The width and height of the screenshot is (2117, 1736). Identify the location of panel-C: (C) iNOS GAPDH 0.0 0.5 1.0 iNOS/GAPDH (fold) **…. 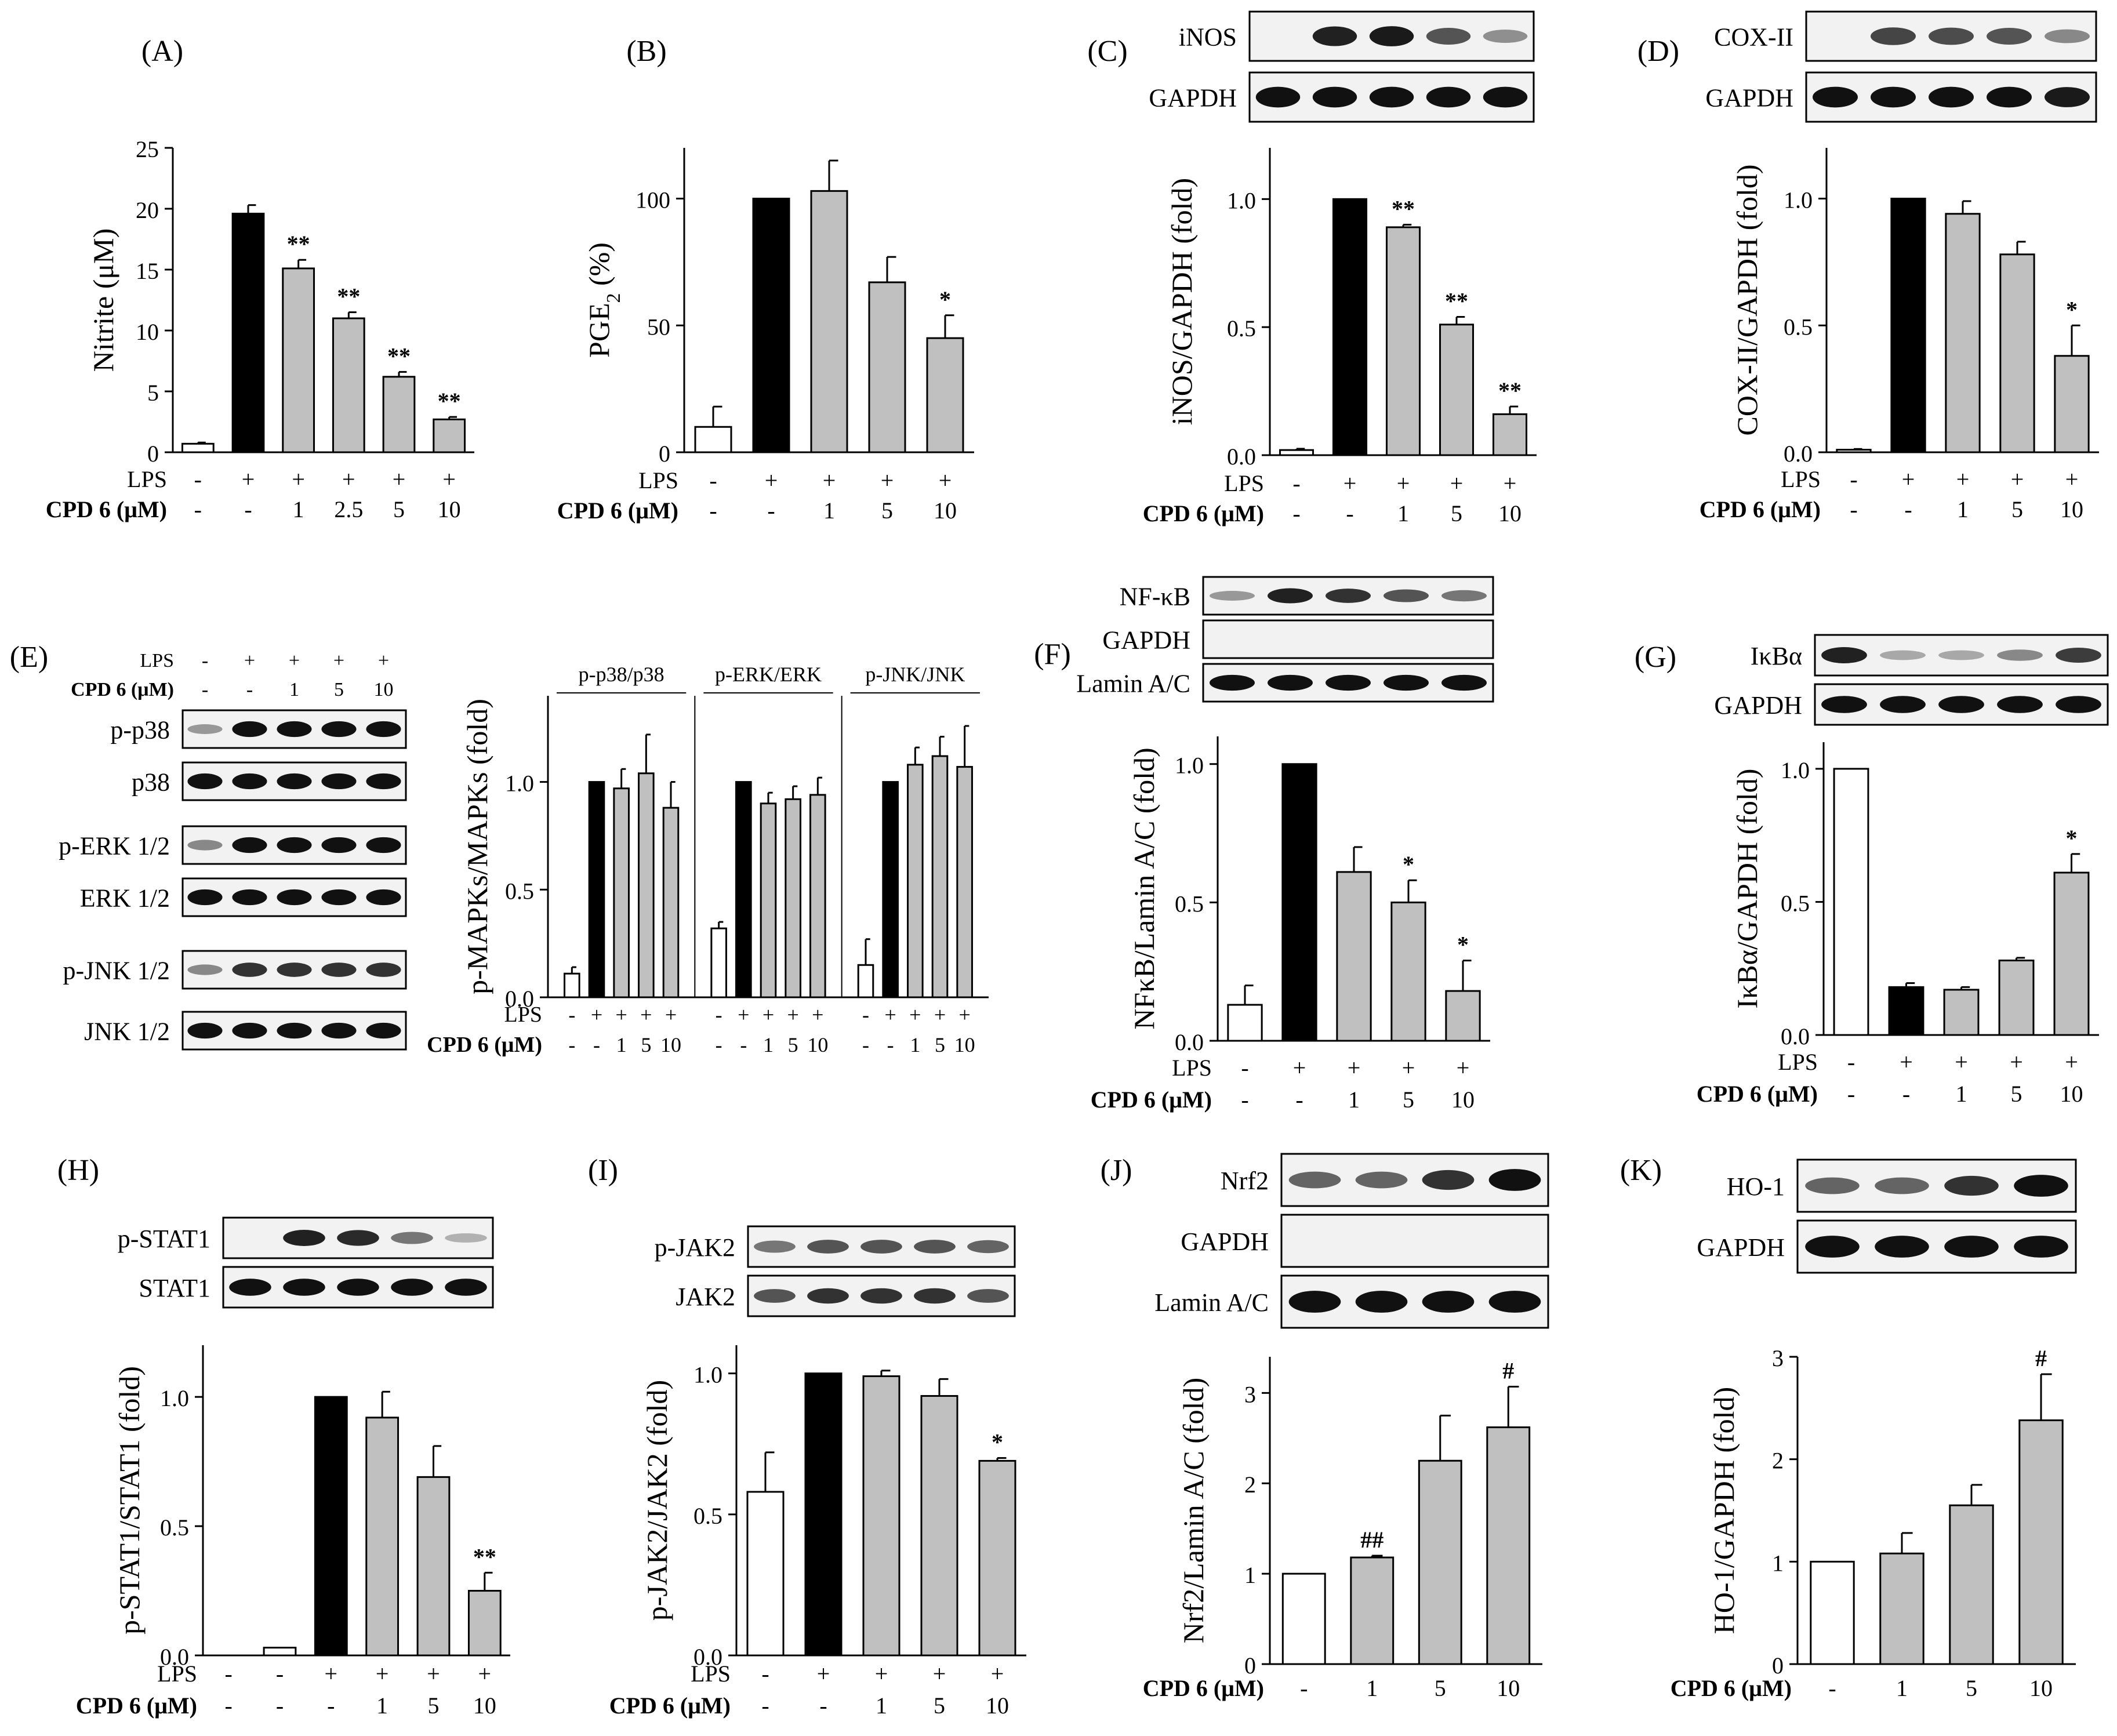
(1312, 268).